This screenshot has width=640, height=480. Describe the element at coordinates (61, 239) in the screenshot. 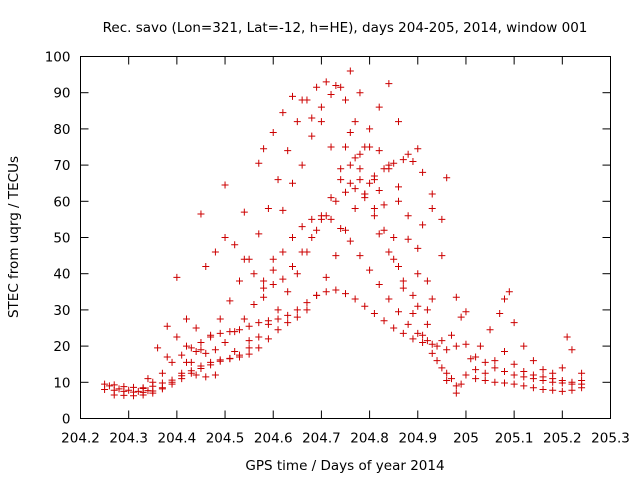

I see `y-tick-label: 50` at that location.